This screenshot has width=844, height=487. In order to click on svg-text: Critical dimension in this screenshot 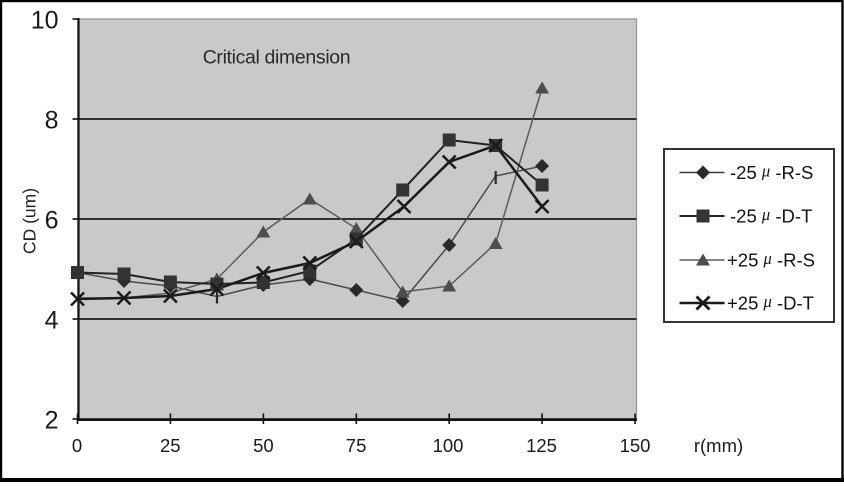, I will do `click(277, 58)`.